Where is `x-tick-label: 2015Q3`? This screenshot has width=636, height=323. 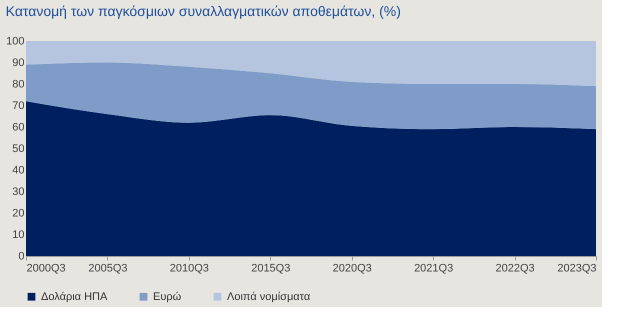
x-tick-label: 2015Q3 is located at coordinates (270, 268).